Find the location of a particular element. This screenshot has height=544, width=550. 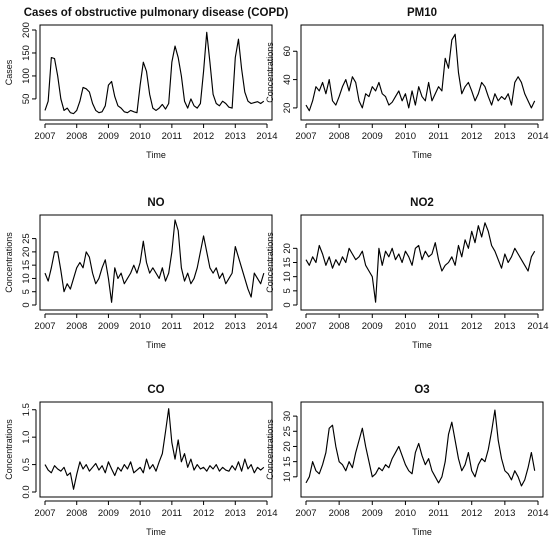

series-line-o3 is located at coordinates (420, 448).